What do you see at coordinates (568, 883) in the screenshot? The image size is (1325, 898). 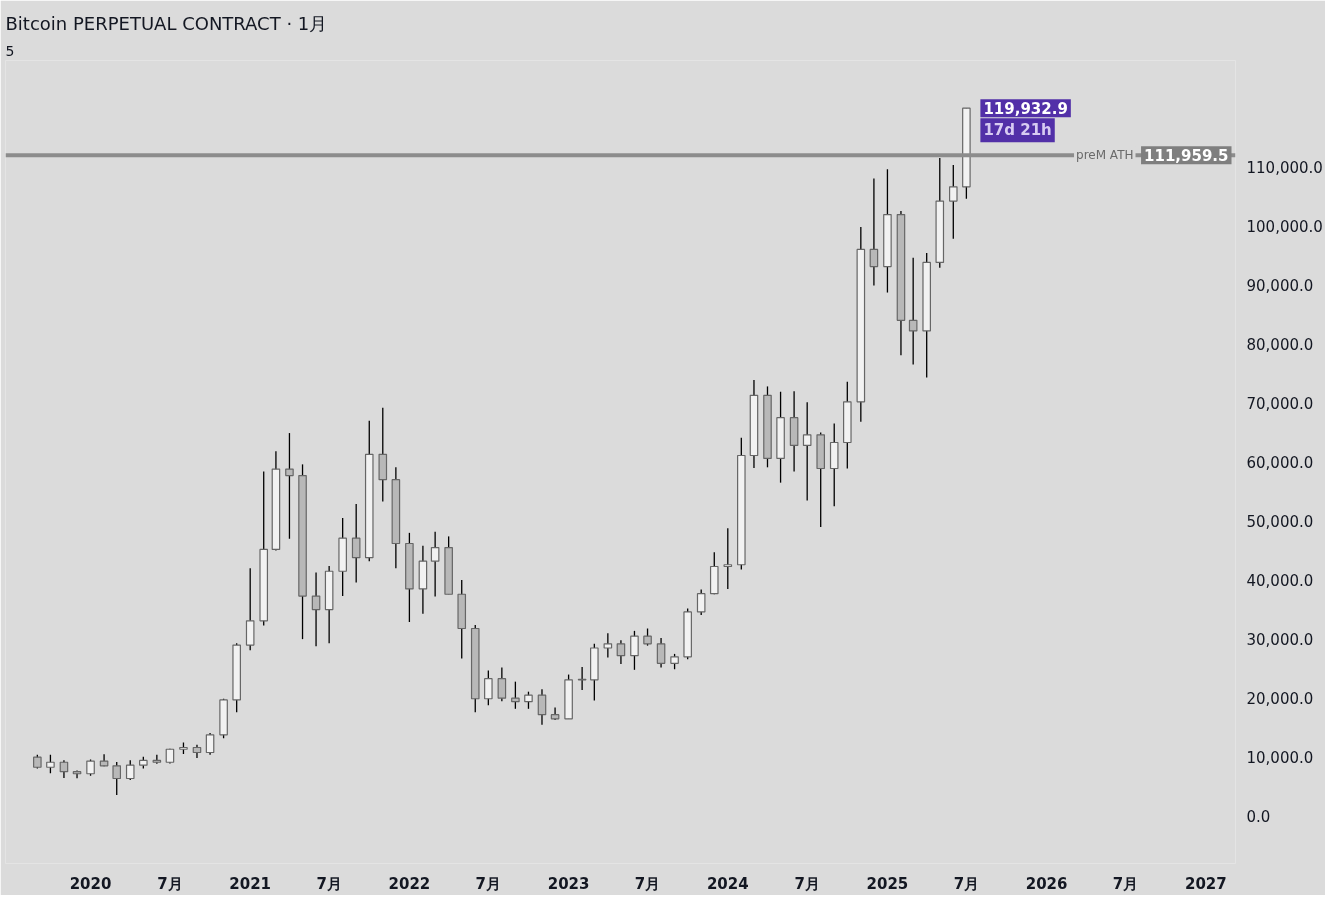 I see `x-tick-label: 2023` at bounding box center [568, 883].